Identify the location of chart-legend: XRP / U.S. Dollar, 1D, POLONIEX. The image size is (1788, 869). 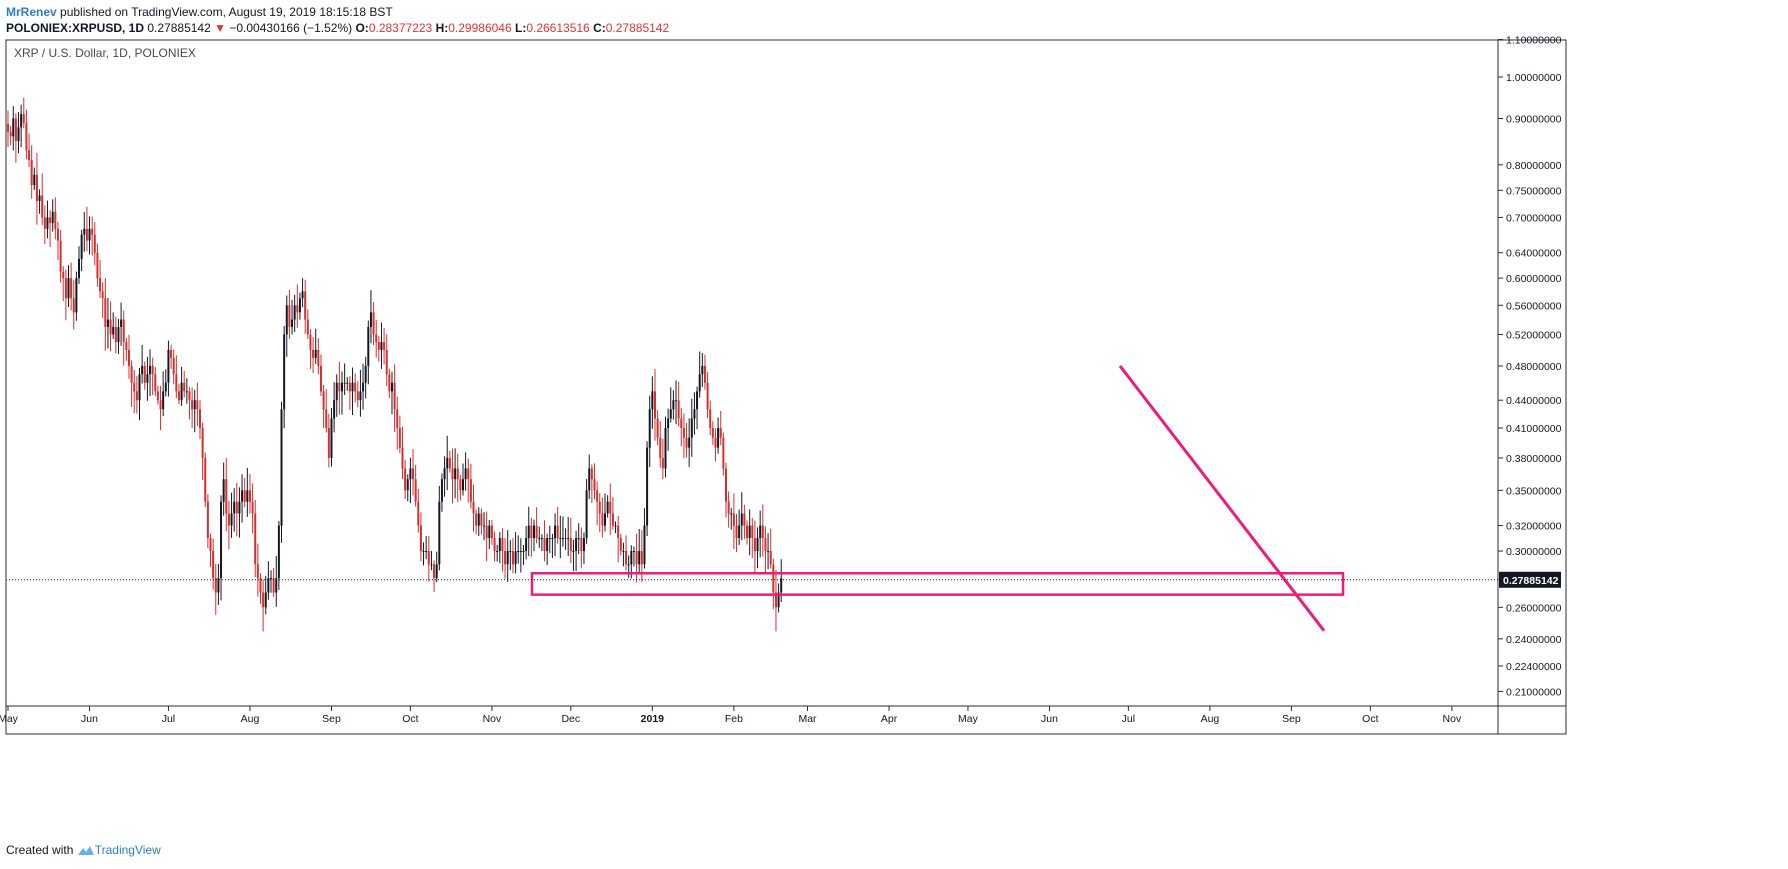
(105, 53).